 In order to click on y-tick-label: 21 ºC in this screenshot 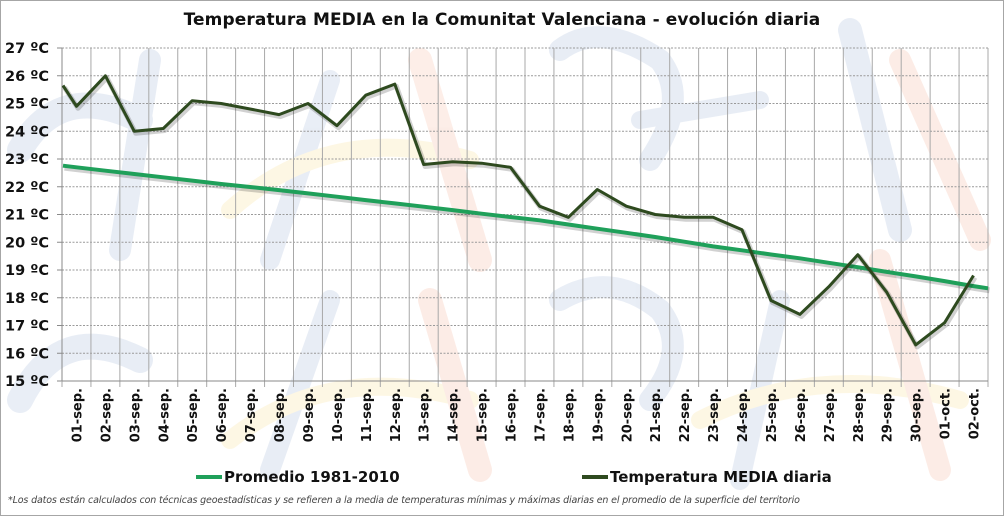, I will do `click(27, 216)`.